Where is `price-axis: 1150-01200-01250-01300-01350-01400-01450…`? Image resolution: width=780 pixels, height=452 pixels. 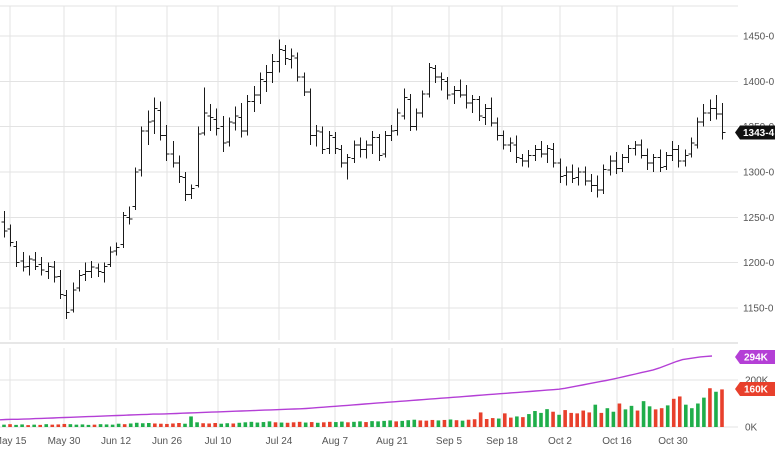 price-axis: 1150-01200-01250-01300-01350-01400-01450… is located at coordinates (759, 173).